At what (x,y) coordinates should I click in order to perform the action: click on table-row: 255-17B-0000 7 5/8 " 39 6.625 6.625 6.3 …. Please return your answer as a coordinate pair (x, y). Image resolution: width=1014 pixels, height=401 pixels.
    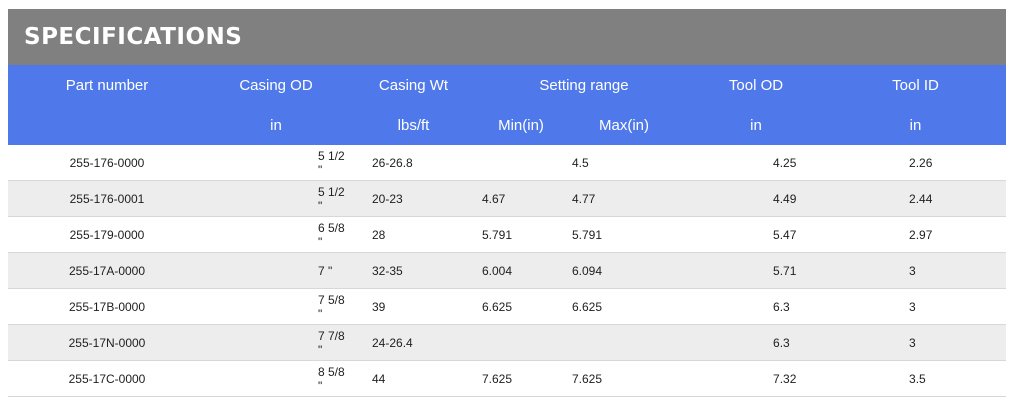
    Looking at the image, I should click on (507, 306).